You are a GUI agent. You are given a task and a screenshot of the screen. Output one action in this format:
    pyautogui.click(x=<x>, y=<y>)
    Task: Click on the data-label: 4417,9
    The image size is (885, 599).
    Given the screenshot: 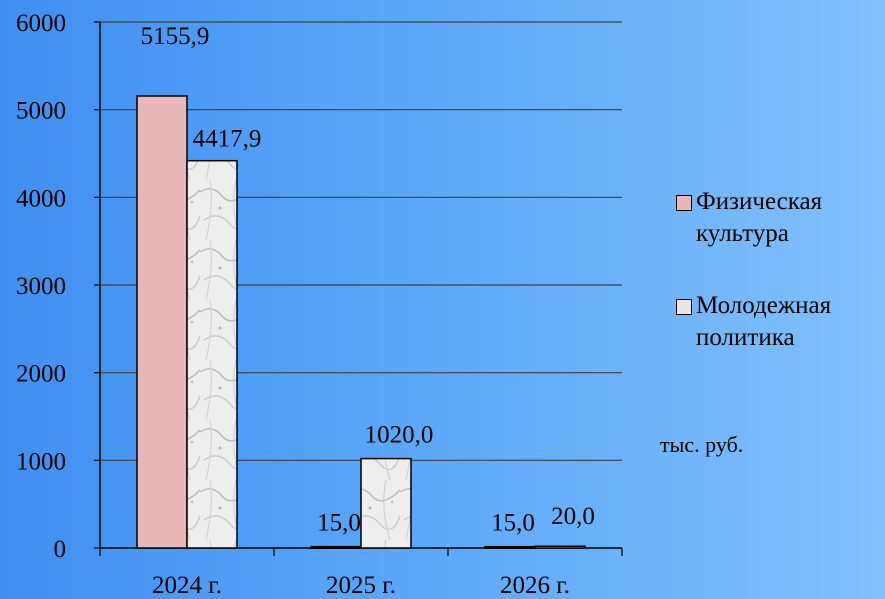 What is the action you would take?
    pyautogui.click(x=227, y=139)
    